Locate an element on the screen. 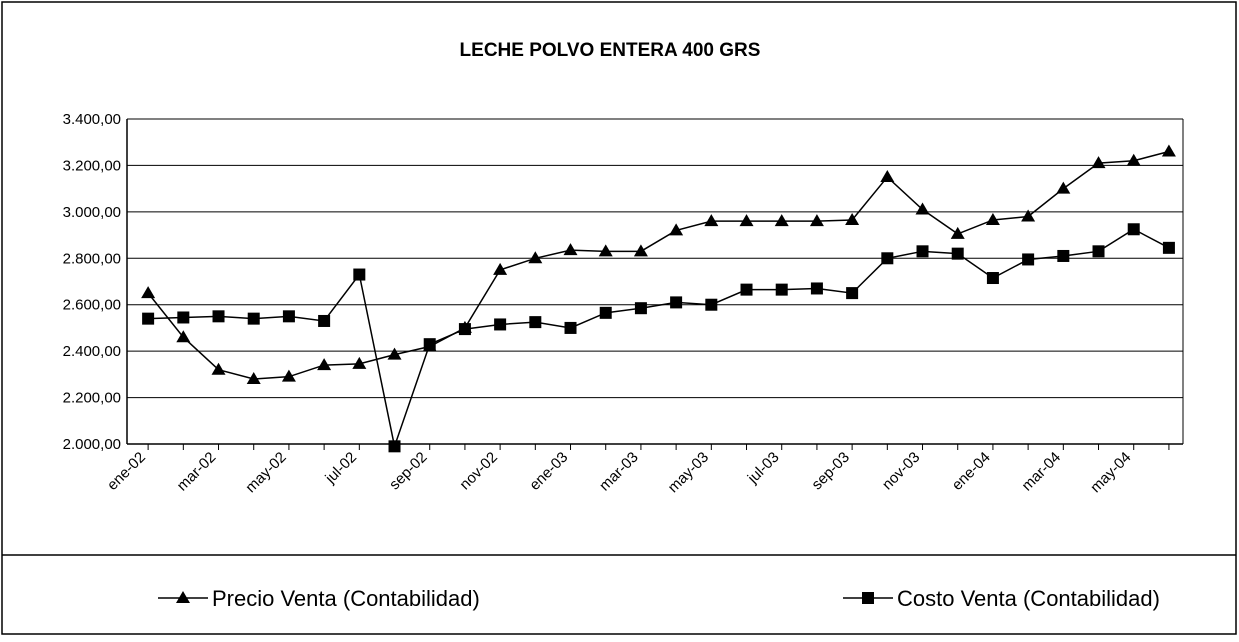 The image size is (1239, 642). y-tick-label: 3.400,00 is located at coordinates (92, 119).